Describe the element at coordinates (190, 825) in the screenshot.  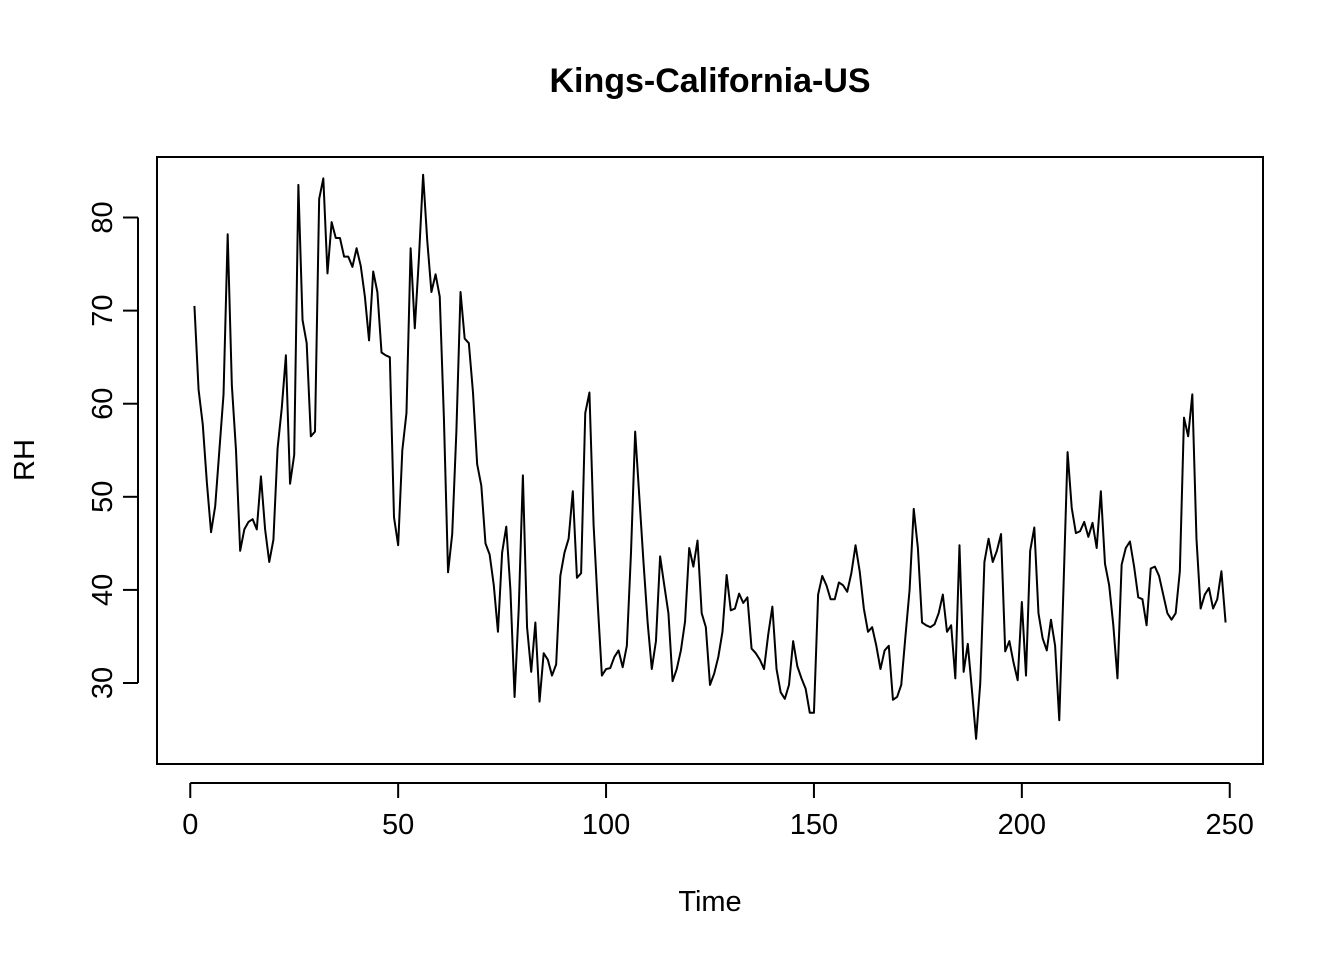
I see `x-tick-label: 0` at that location.